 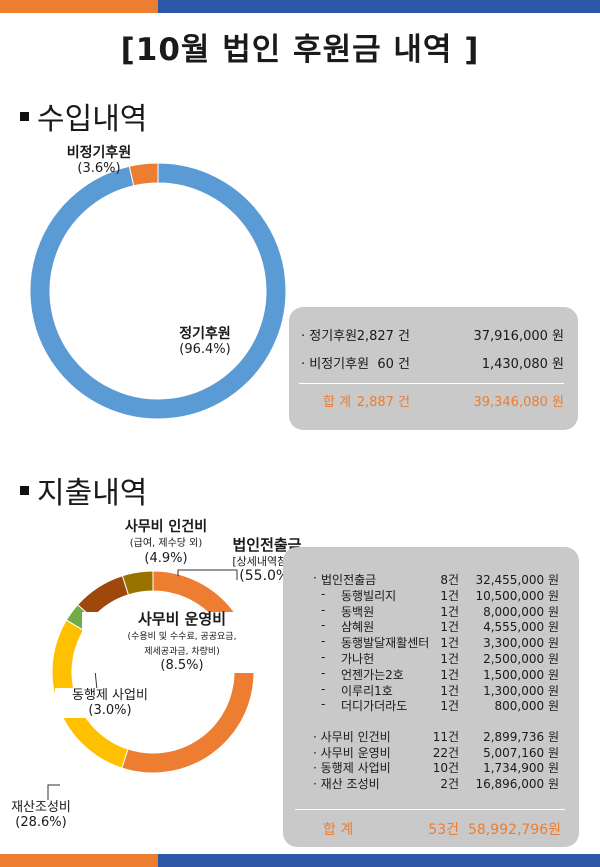 I want to click on other-label: · 사무비 운영비, so click(x=352, y=752).